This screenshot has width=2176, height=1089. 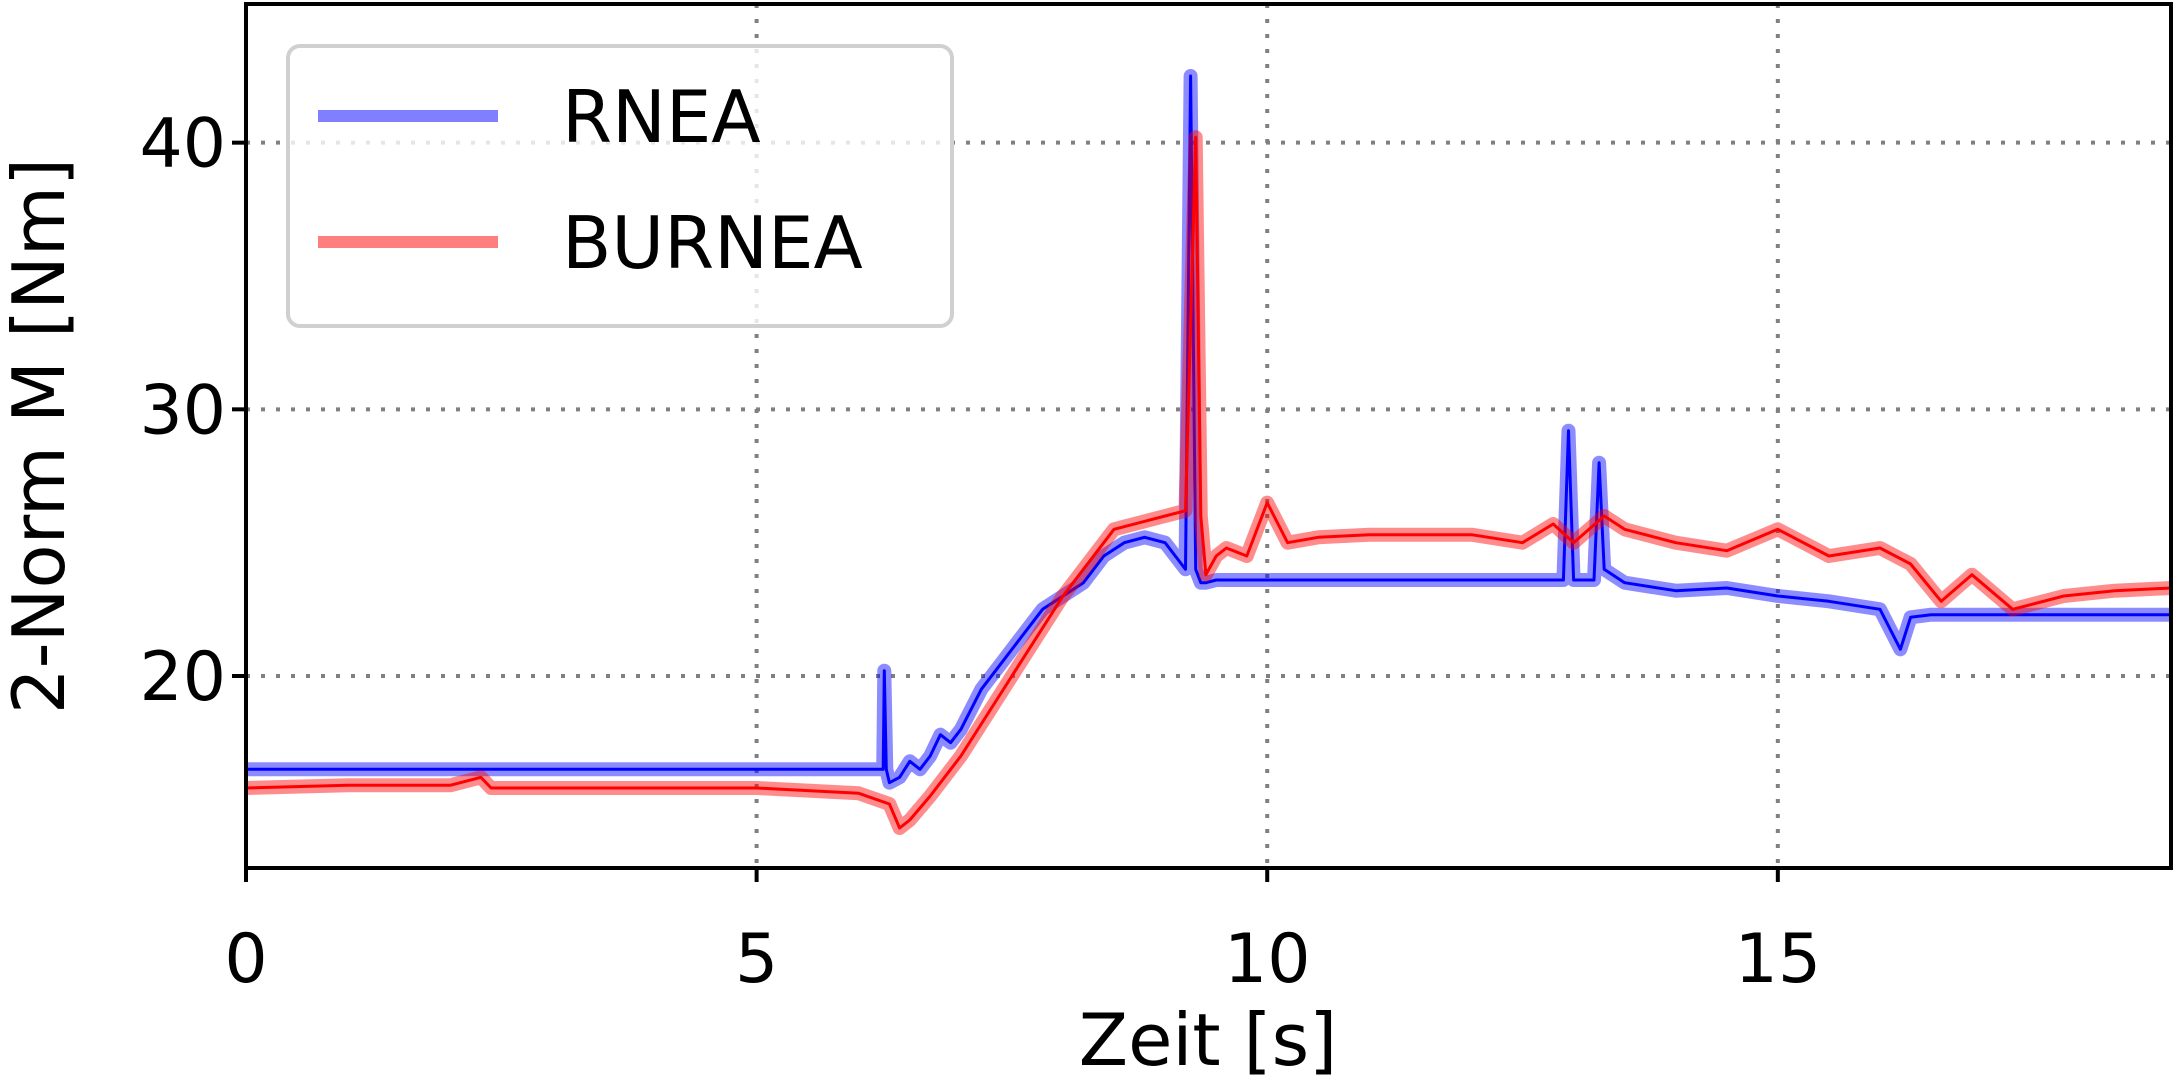 I want to click on legend-label: BURNEA, so click(x=712, y=243).